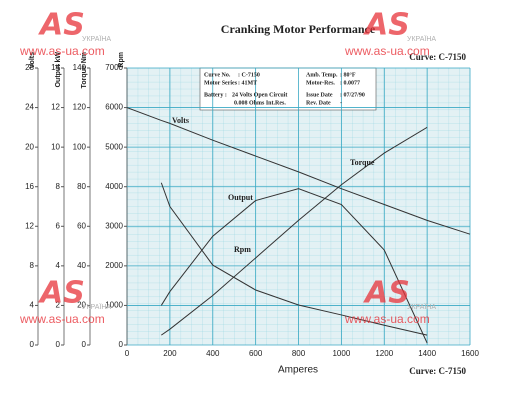 This screenshot has height=405, width=516. Describe the element at coordinates (114, 107) in the screenshot. I see `y-tick-label: 6000` at that location.